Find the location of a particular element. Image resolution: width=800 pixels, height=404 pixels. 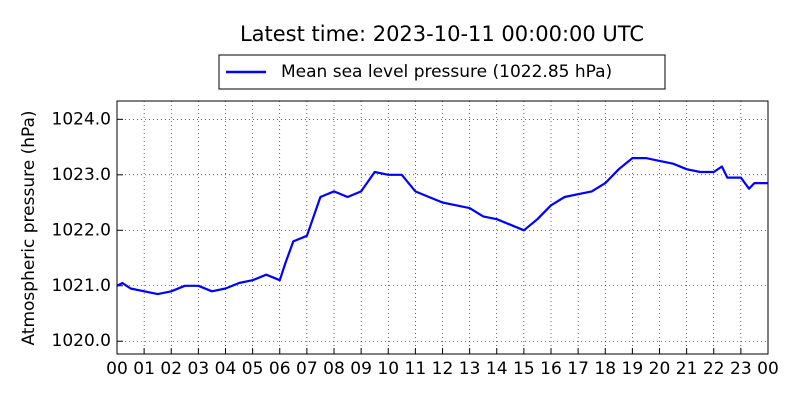

x-tick-label: 06 is located at coordinates (280, 369).